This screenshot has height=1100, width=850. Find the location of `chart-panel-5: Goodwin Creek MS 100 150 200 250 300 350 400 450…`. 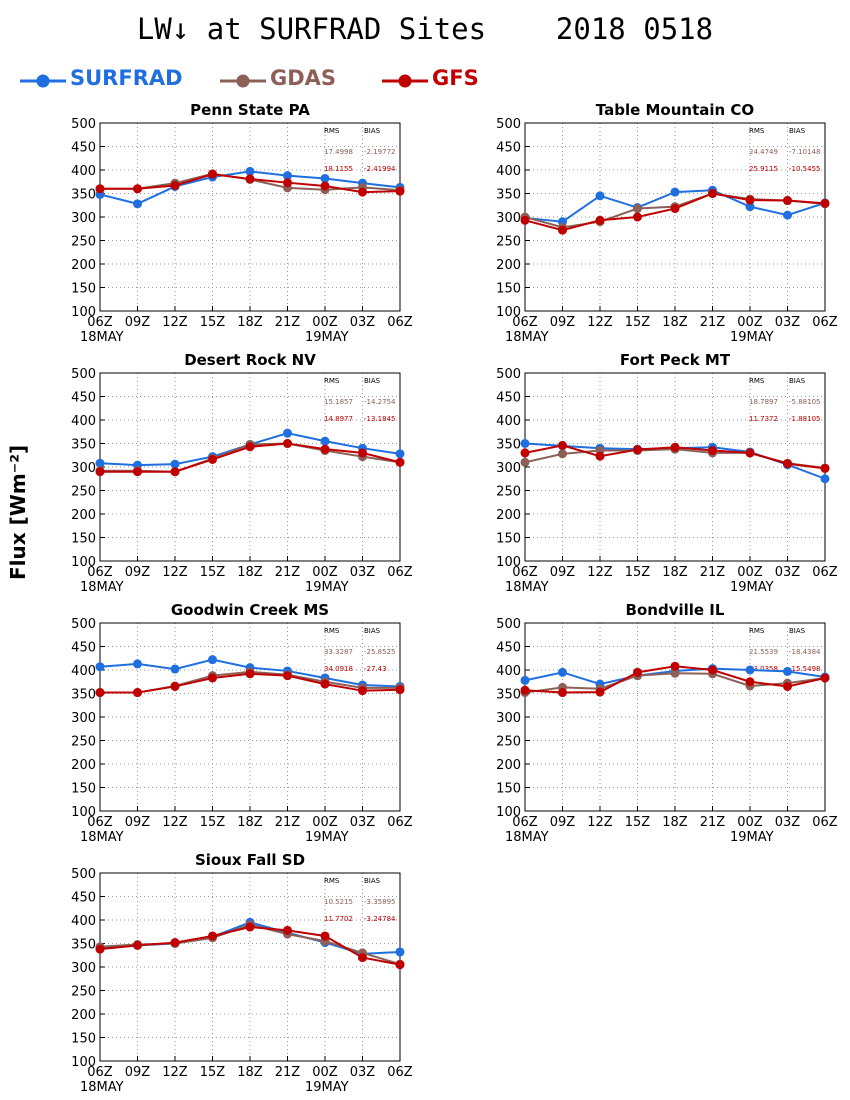

chart-panel-5: Goodwin Creek MS 100 150 200 250 300 350 400 450… is located at coordinates (242, 723).